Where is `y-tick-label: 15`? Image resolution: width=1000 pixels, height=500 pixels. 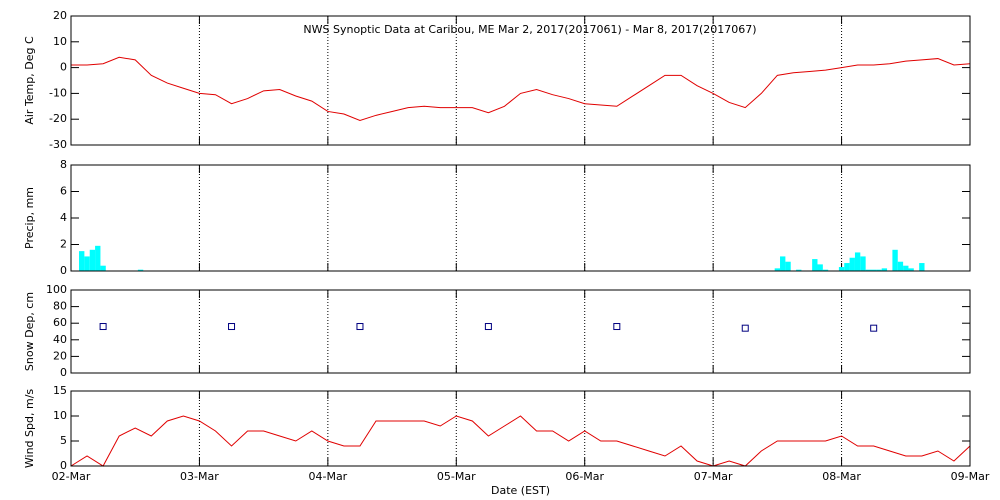
y-tick-label: 15 is located at coordinates (60, 390).